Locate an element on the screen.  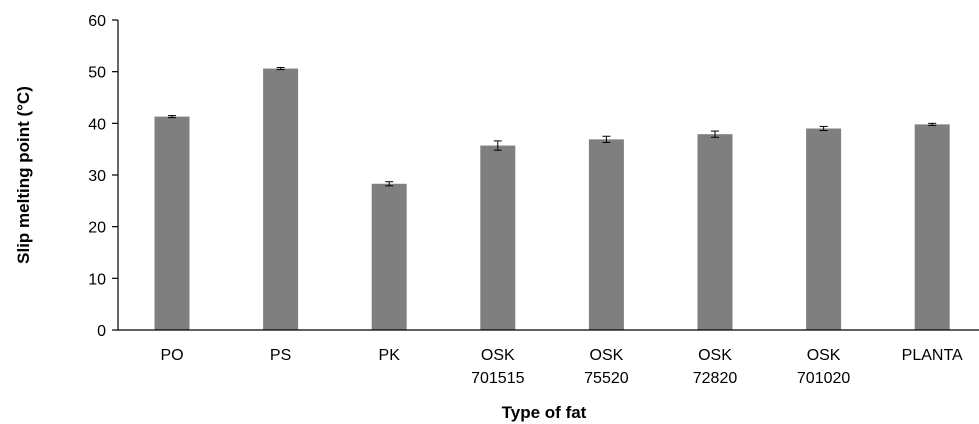
x-category-label: PS is located at coordinates (280, 355).